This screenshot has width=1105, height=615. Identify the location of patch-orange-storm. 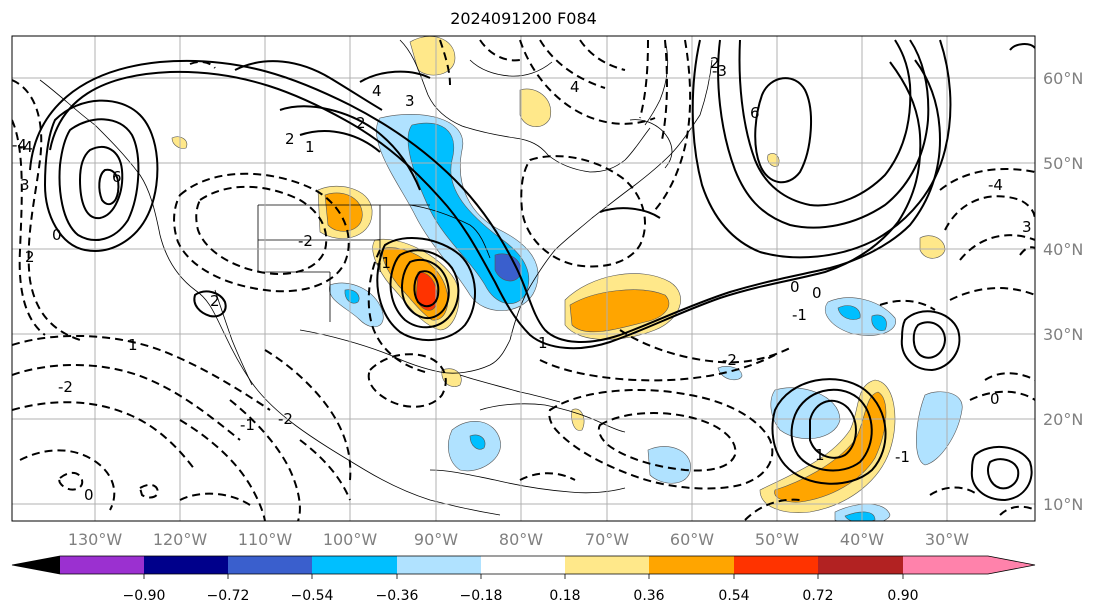
(830, 447).